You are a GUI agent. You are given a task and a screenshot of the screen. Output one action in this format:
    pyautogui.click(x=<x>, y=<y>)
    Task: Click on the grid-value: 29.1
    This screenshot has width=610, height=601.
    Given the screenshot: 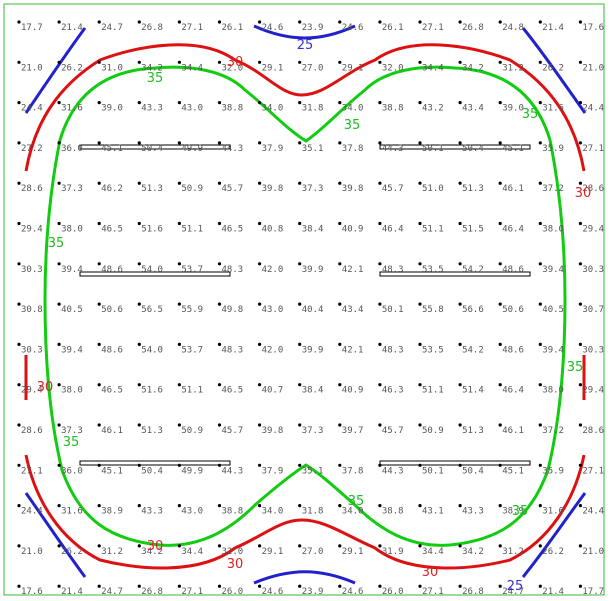 What is the action you would take?
    pyautogui.click(x=353, y=68)
    